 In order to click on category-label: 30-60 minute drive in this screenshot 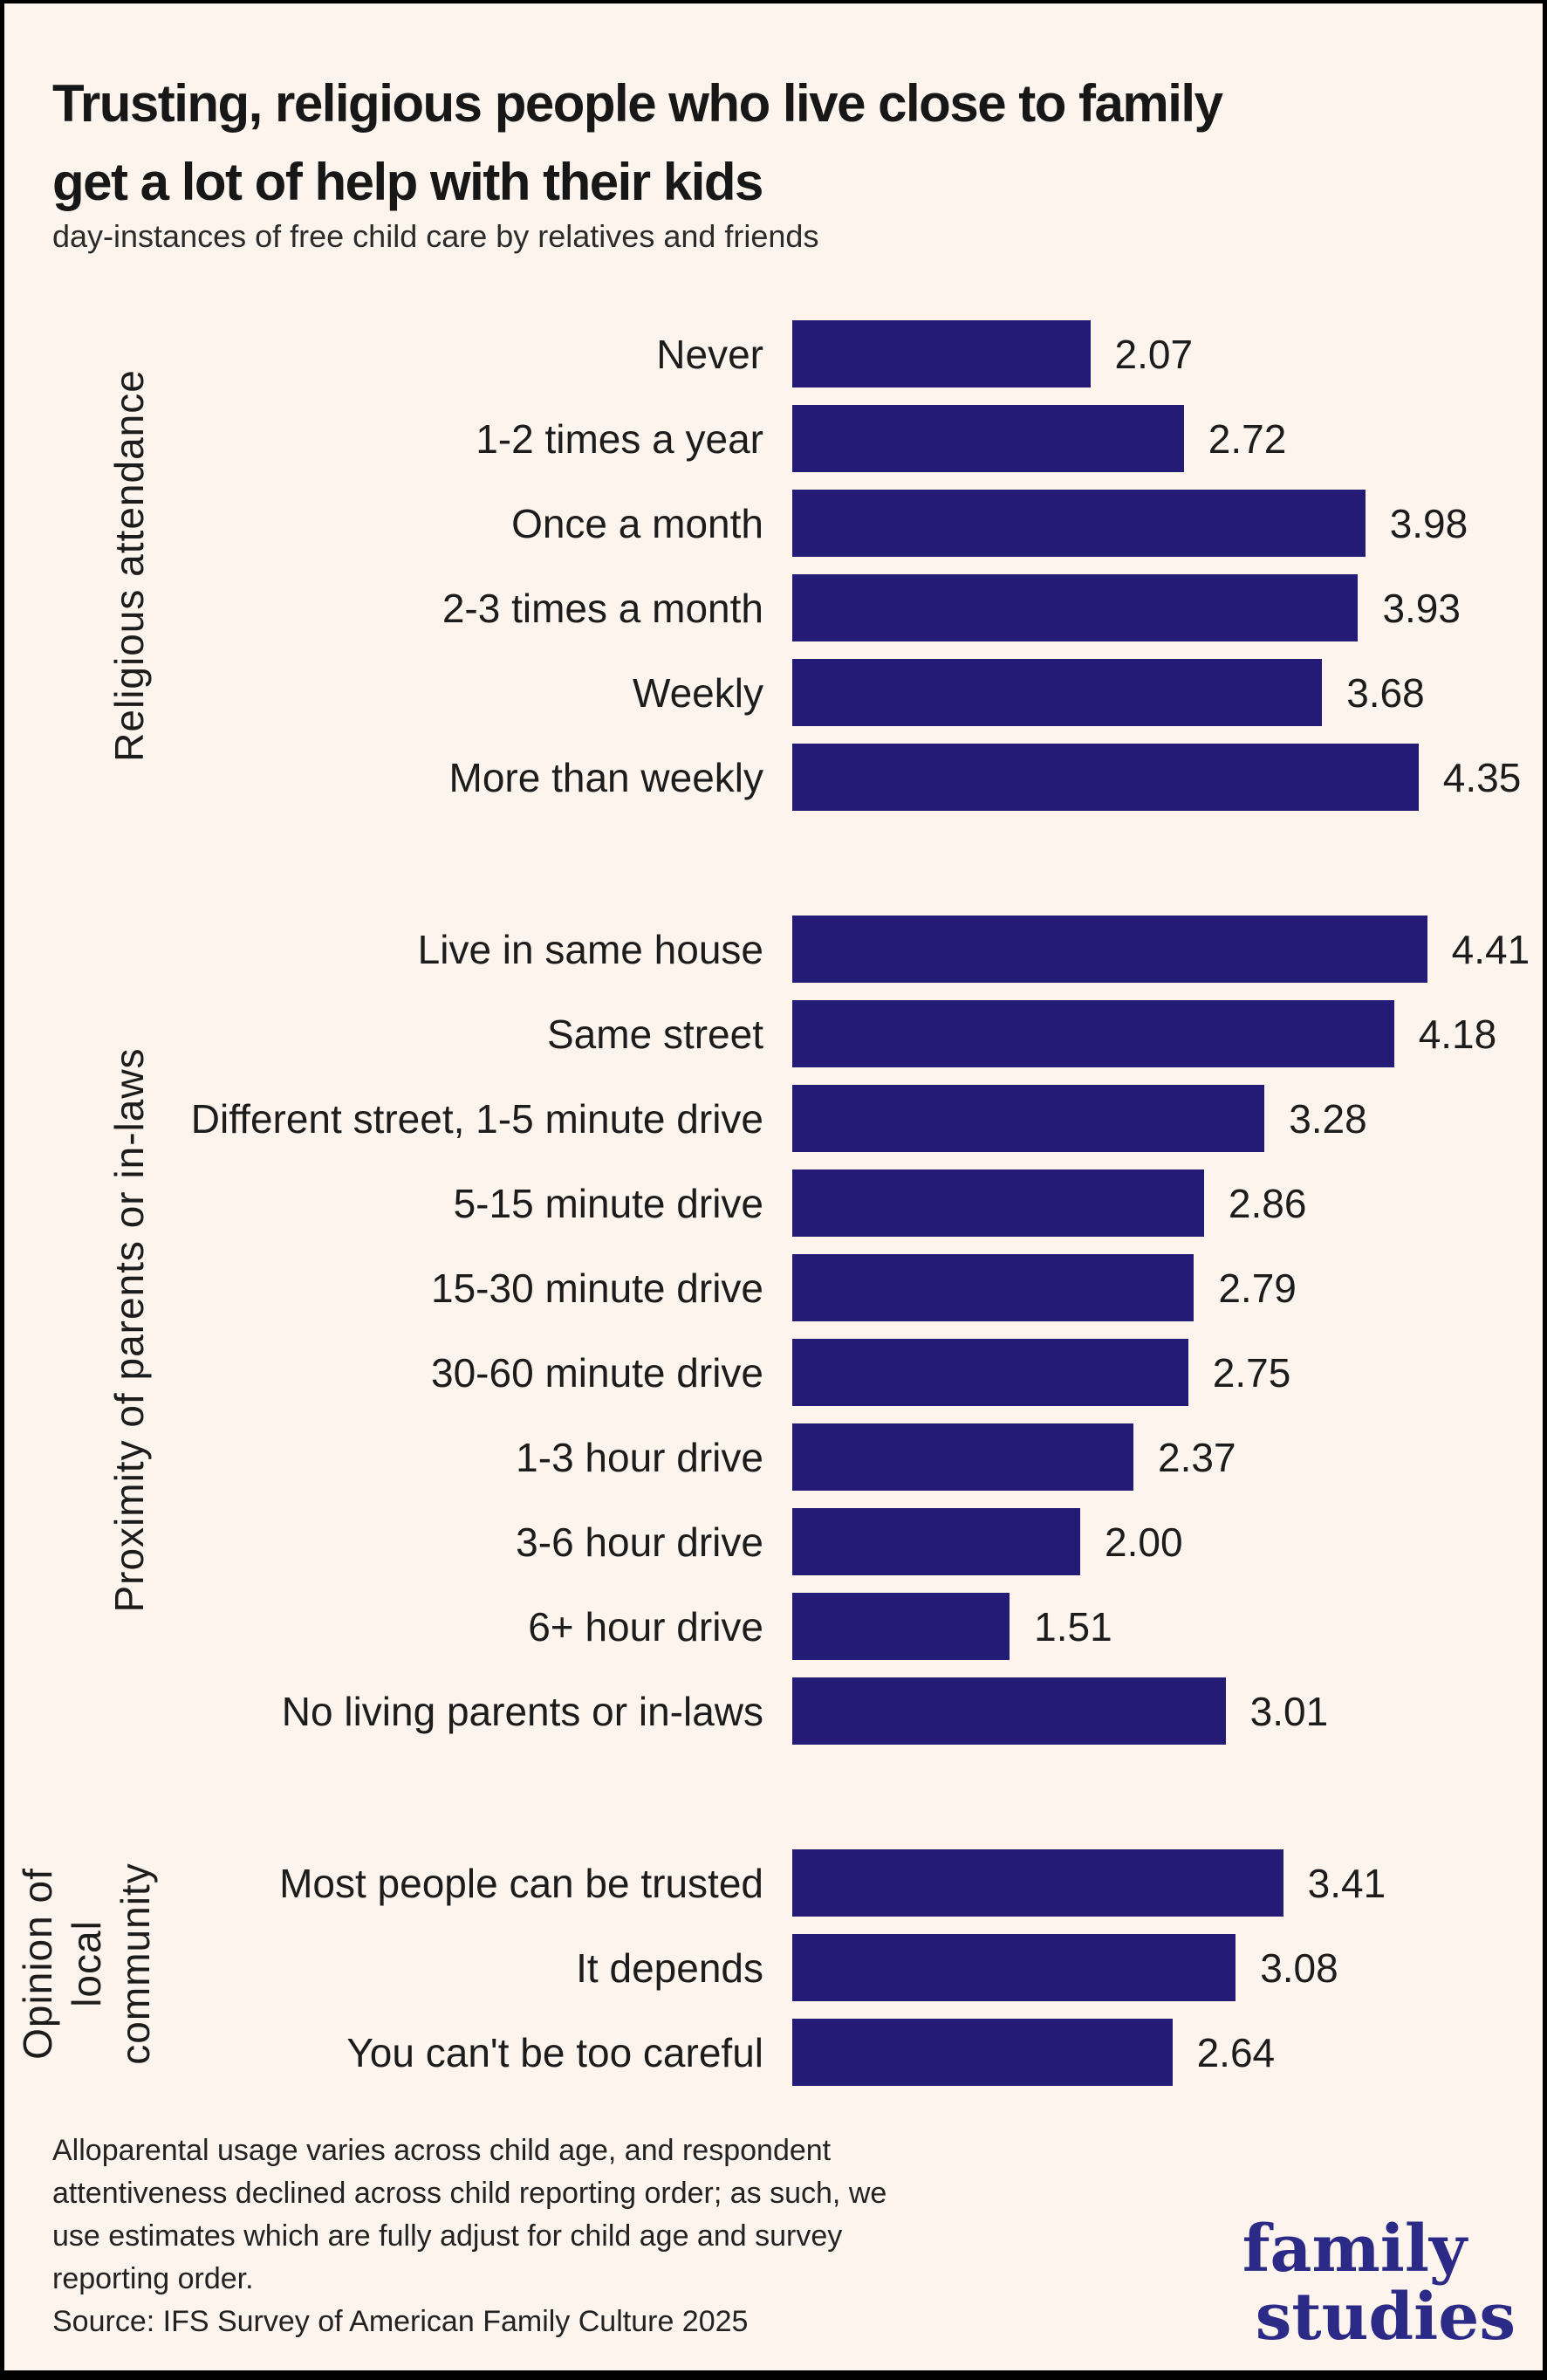, I will do `click(597, 1372)`.